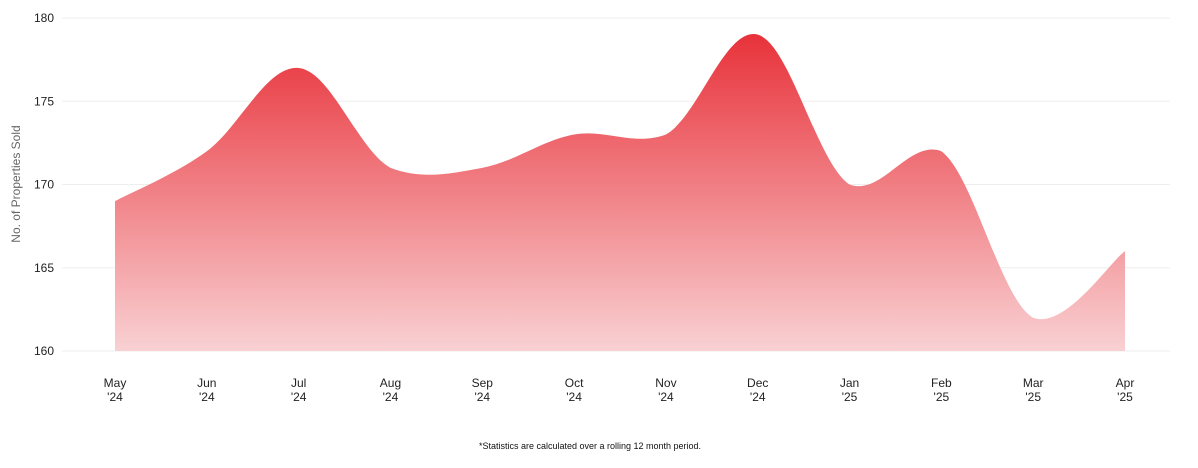 Image resolution: width=1198 pixels, height=468 pixels. I want to click on x-tick-label: Nov '24, so click(665, 390).